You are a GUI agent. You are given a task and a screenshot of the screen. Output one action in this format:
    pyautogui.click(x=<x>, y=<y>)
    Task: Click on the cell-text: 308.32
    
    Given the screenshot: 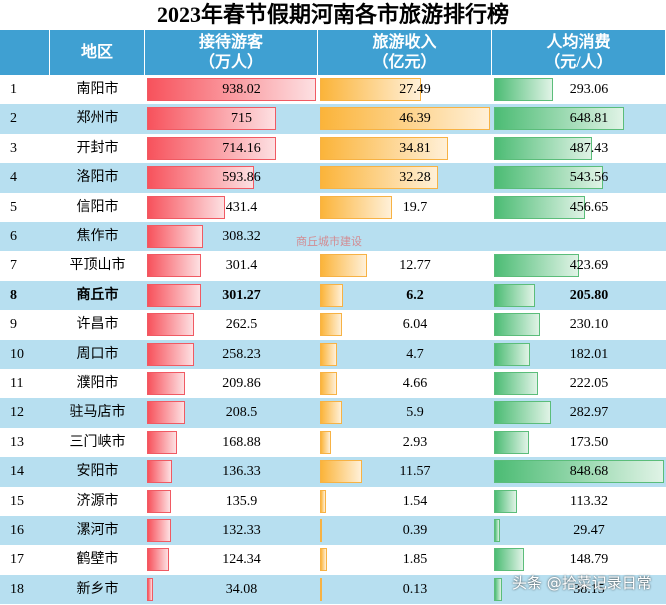 What is the action you would take?
    pyautogui.click(x=241, y=236)
    